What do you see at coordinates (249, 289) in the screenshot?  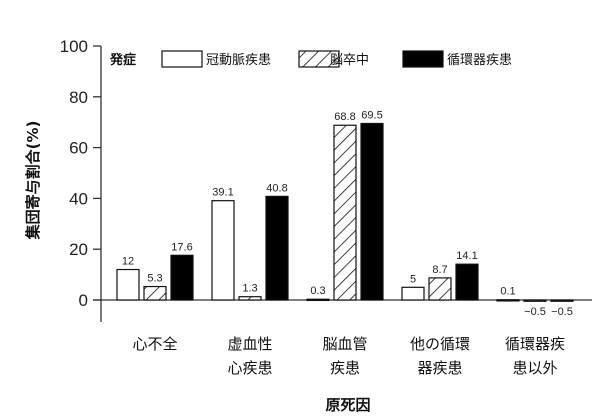 I see `bar-value-label: 1.3` at bounding box center [249, 289].